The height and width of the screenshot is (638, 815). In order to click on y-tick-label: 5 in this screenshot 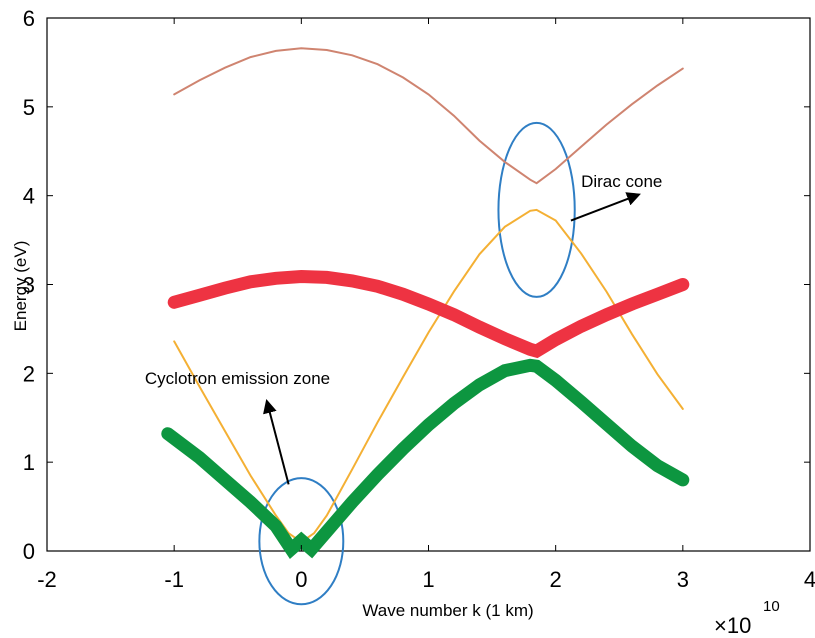, I will do `click(29, 107)`.